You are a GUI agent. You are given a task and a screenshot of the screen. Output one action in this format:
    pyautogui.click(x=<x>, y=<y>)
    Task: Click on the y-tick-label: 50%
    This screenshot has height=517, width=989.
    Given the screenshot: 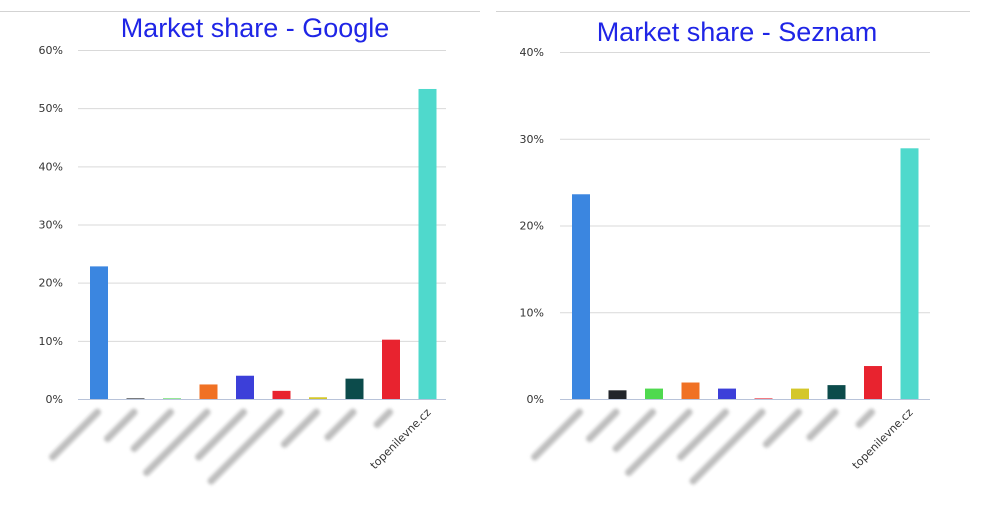 What is the action you would take?
    pyautogui.click(x=51, y=108)
    